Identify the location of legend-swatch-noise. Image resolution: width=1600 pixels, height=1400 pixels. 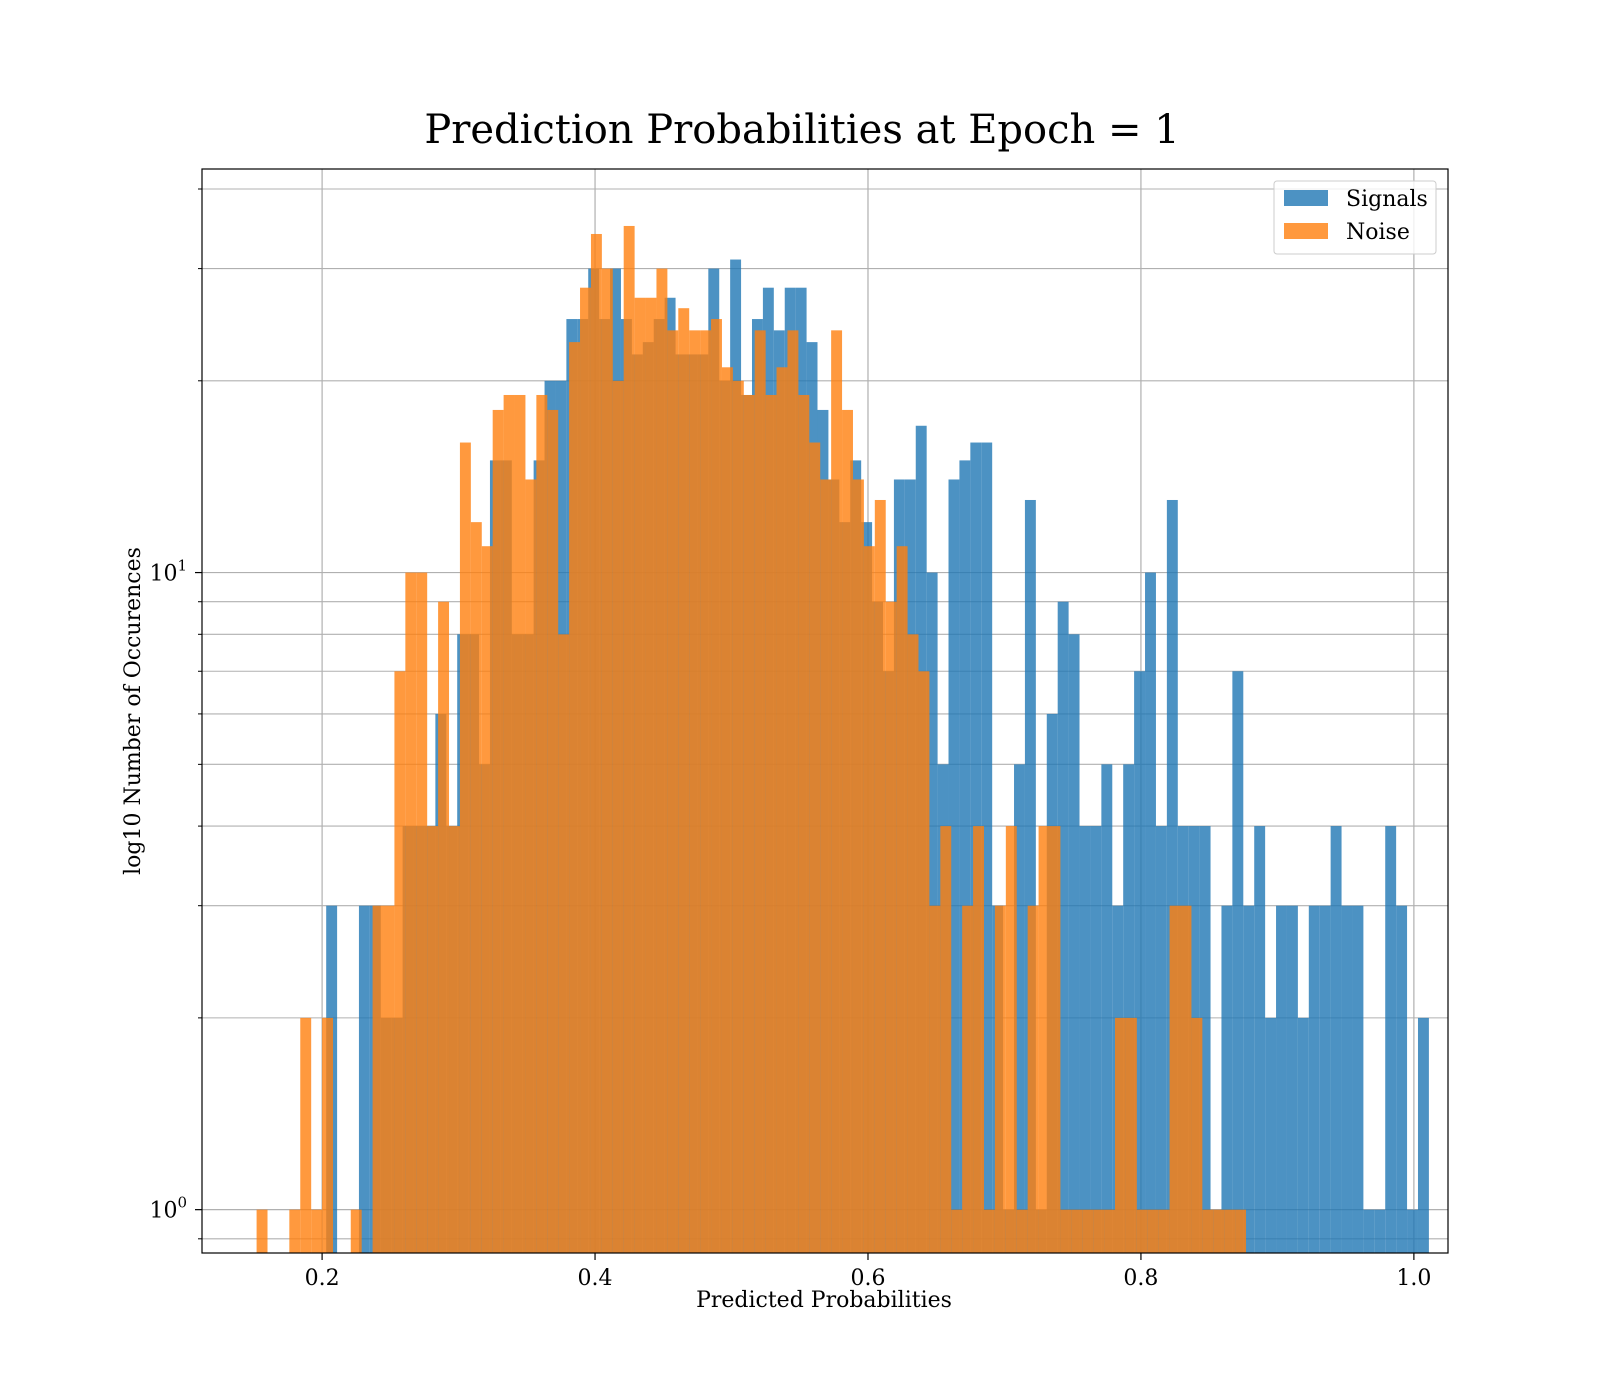
(1306, 231).